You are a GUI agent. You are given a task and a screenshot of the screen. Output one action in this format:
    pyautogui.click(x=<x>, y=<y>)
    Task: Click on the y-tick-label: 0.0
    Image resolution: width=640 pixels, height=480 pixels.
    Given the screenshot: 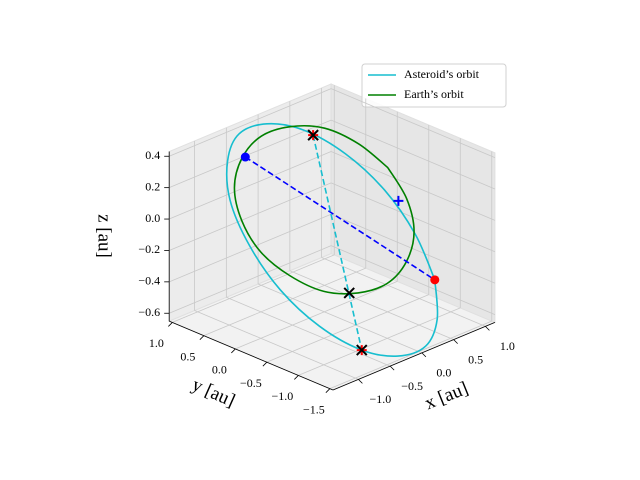 What is the action you would take?
    pyautogui.click(x=219, y=370)
    